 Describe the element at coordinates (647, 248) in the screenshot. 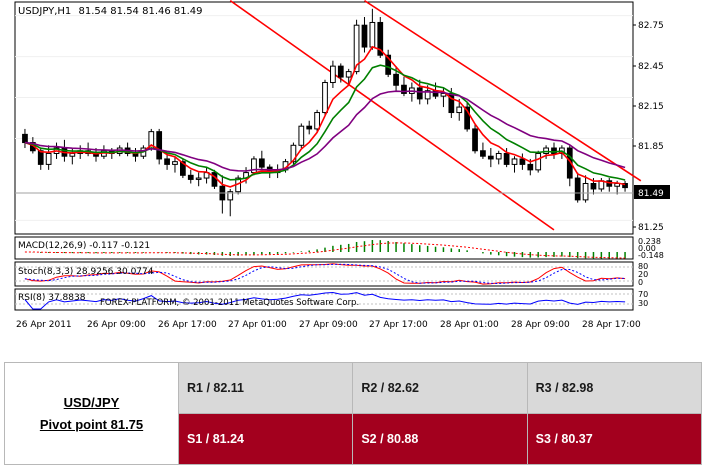

I see `macd-axis-tick: 0.00` at that location.